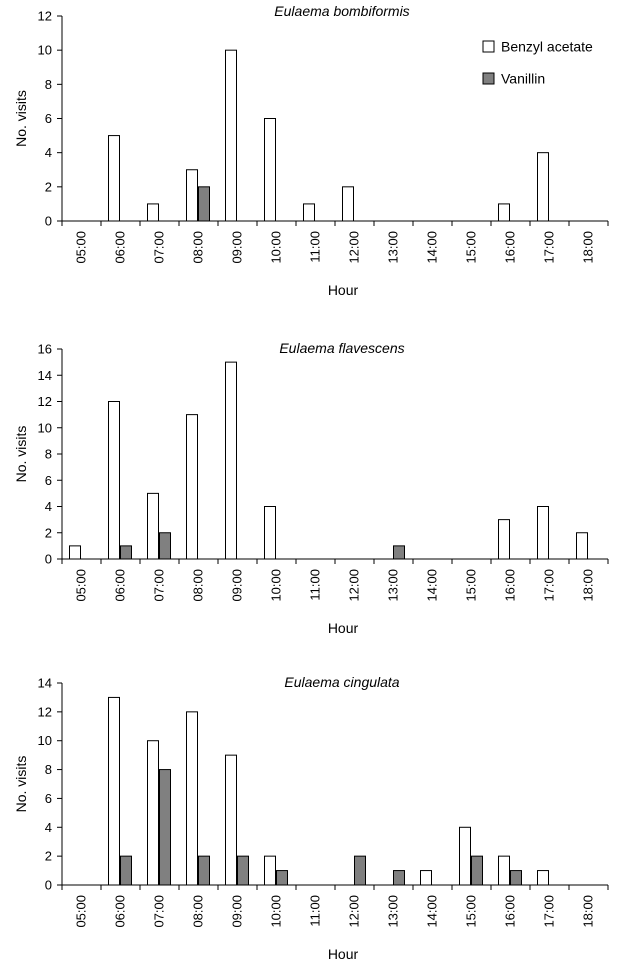 This screenshot has height=967, width=632. Describe the element at coordinates (547, 47) in the screenshot. I see `legend-label-benzyl-acetate: Benzyl acetate` at that location.